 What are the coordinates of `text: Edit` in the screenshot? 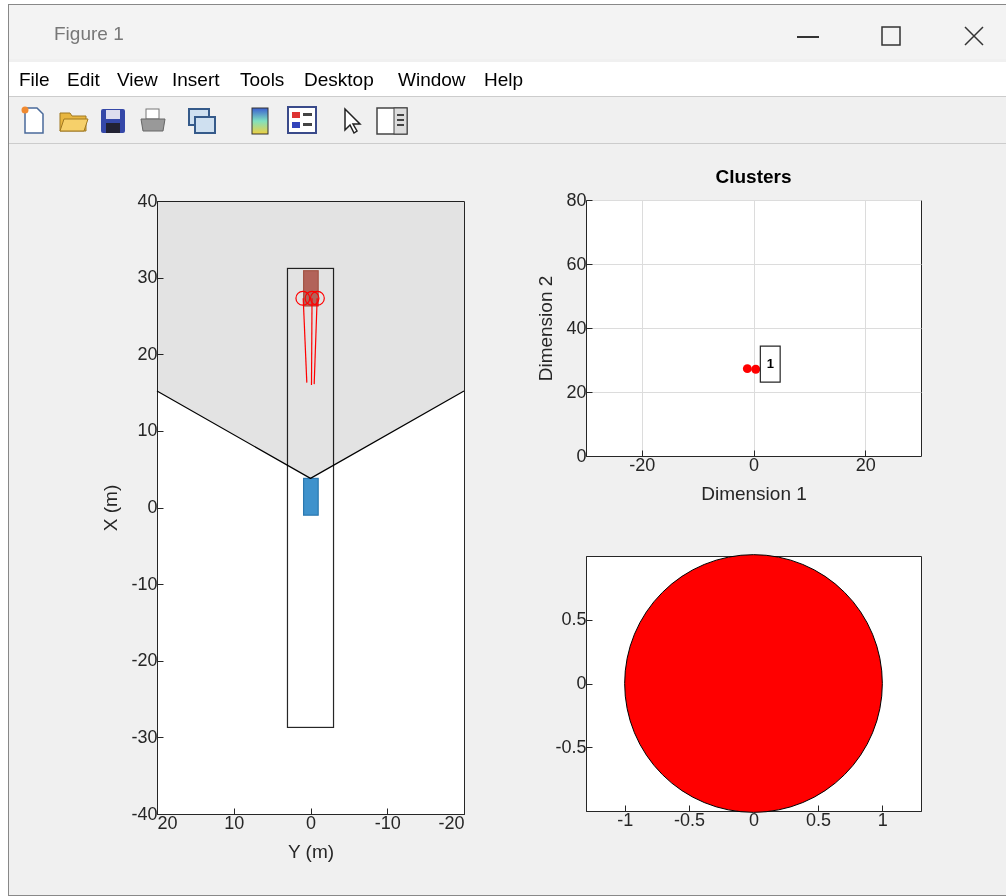 It's located at (83, 80).